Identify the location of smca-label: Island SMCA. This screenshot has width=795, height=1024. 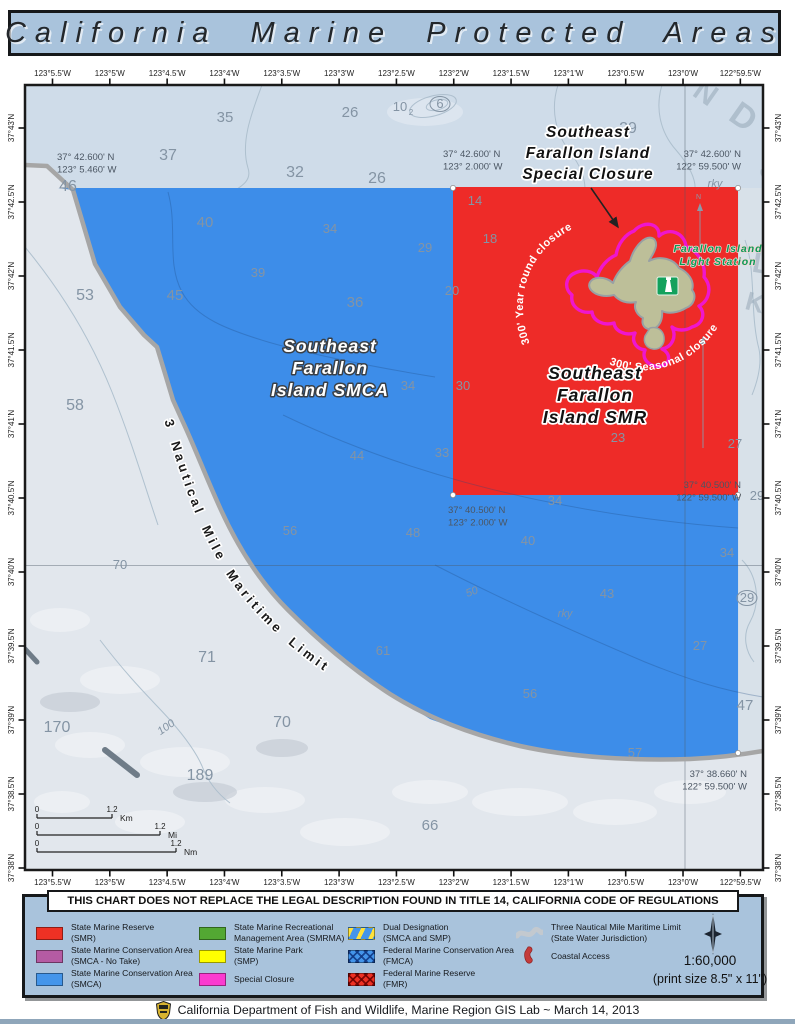
(330, 390).